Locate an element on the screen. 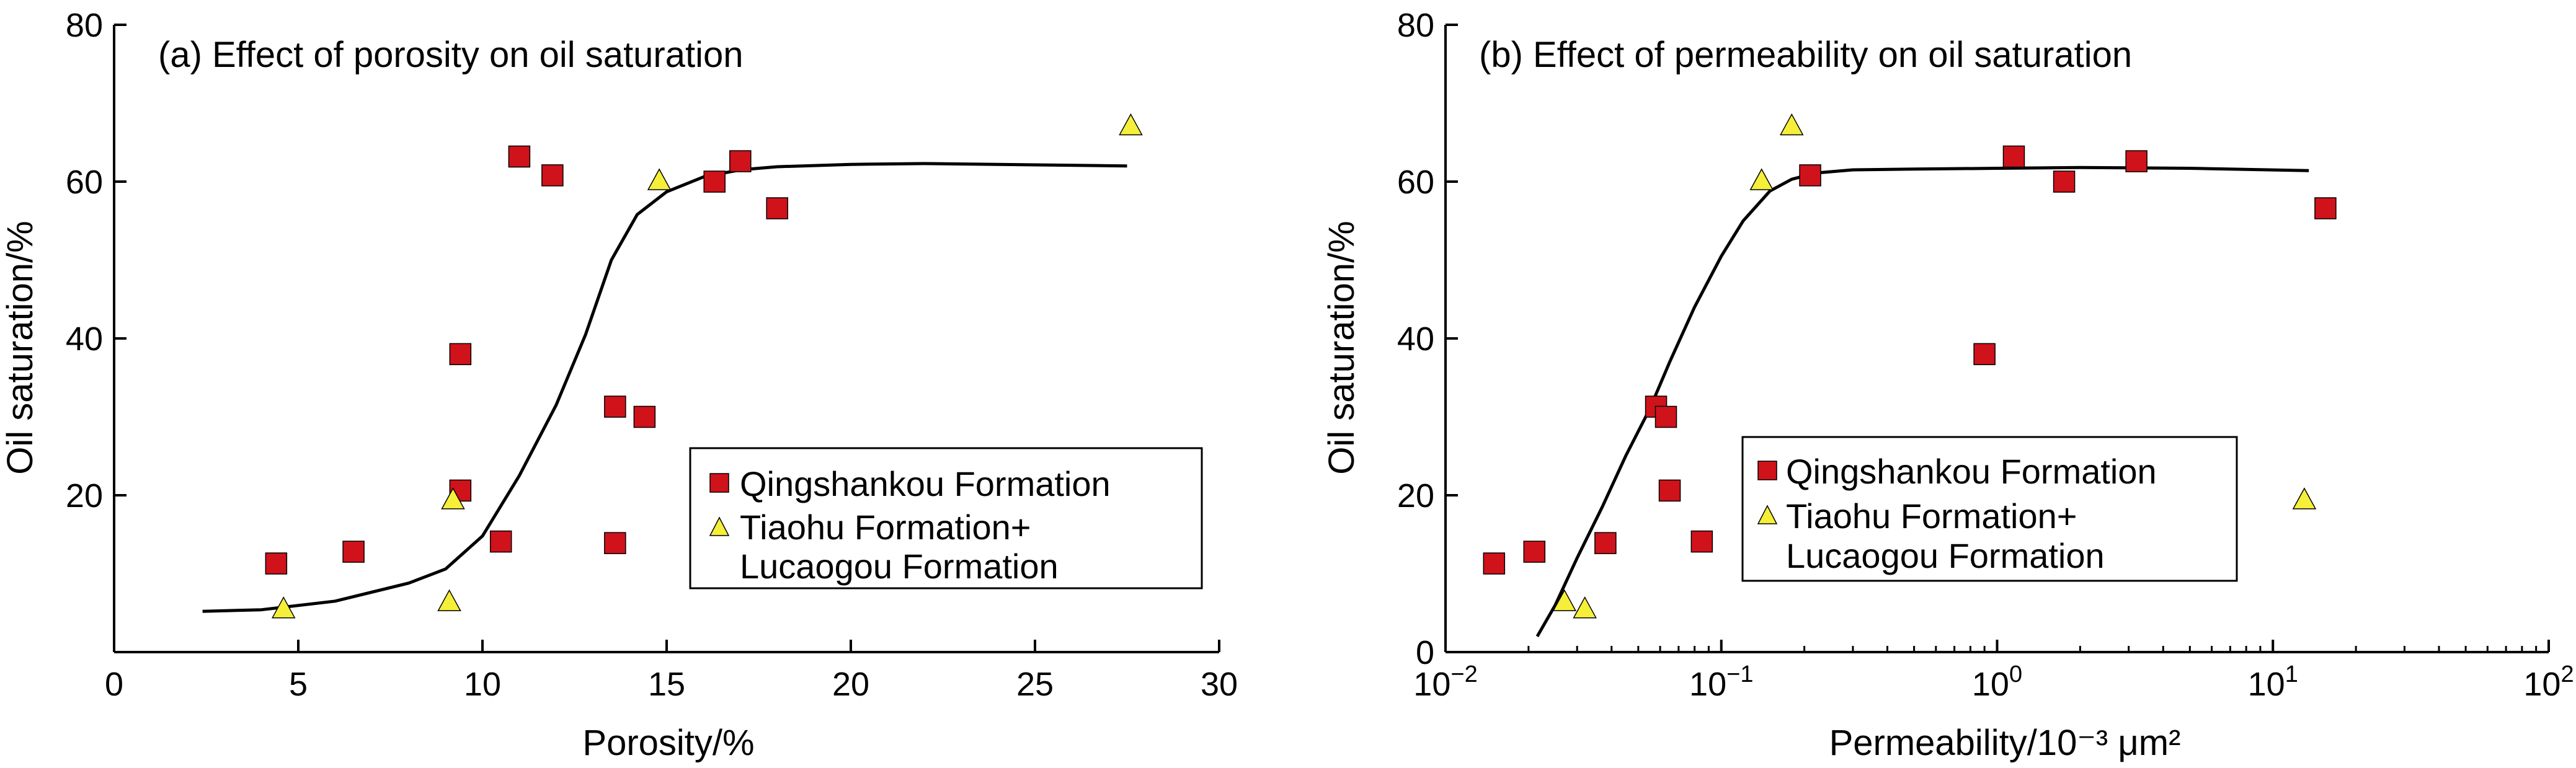 The height and width of the screenshot is (768, 2576). panel-b-legend-box is located at coordinates (1989, 509).